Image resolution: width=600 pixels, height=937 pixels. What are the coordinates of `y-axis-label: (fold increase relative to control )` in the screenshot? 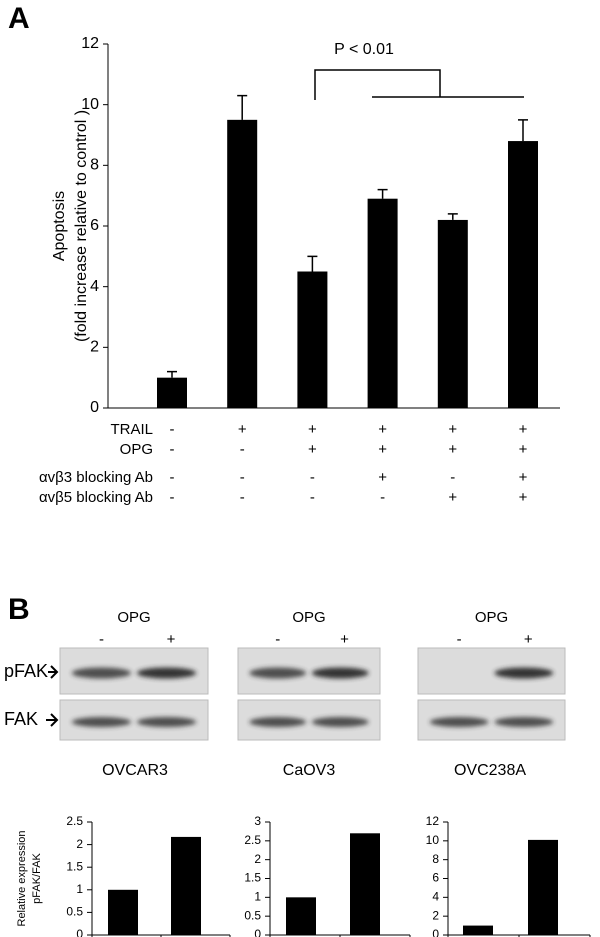 It's located at (81, 226).